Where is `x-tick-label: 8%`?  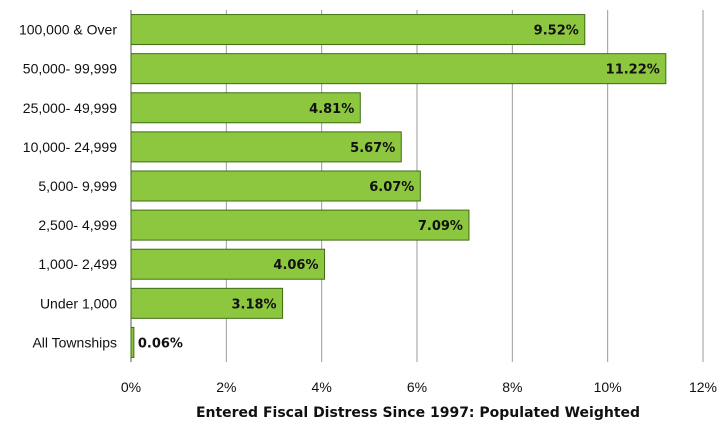 x-tick-label: 8% is located at coordinates (512, 387).